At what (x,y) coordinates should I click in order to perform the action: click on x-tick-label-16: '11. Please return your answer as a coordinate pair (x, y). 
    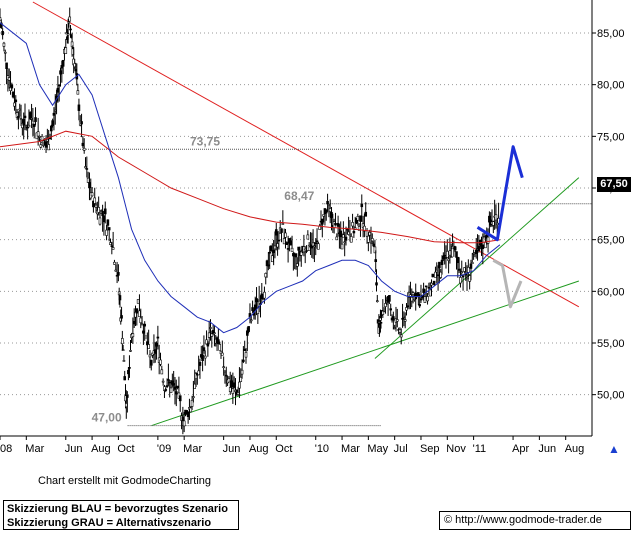
    Looking at the image, I should click on (480, 449).